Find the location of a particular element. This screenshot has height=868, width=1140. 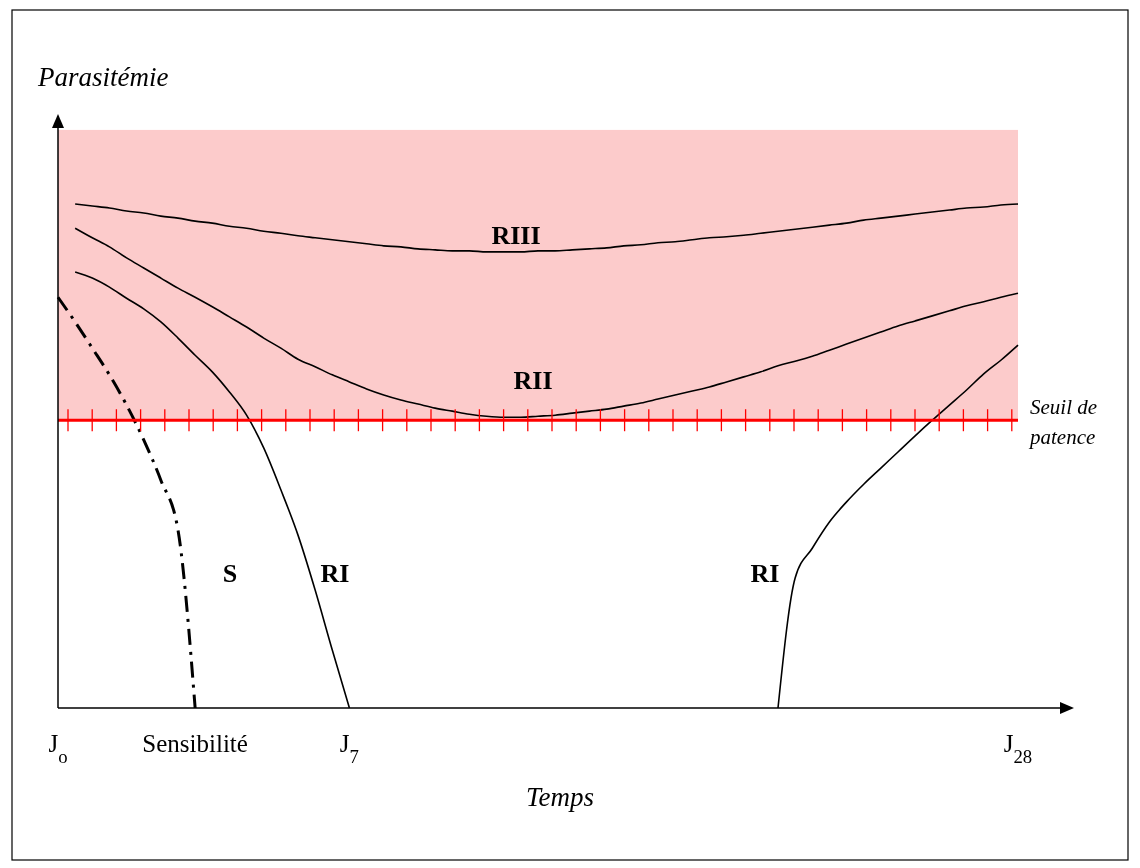

x-tick-label: J$_{28}$ is located at coordinates (1018, 748).